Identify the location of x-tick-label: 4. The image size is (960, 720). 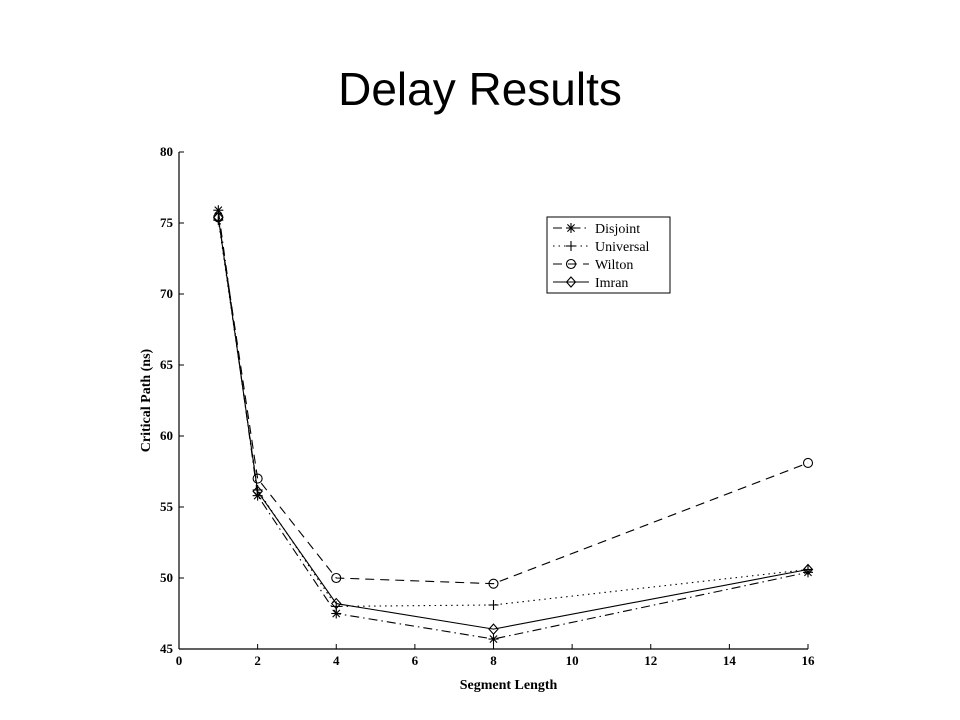
(336, 660).